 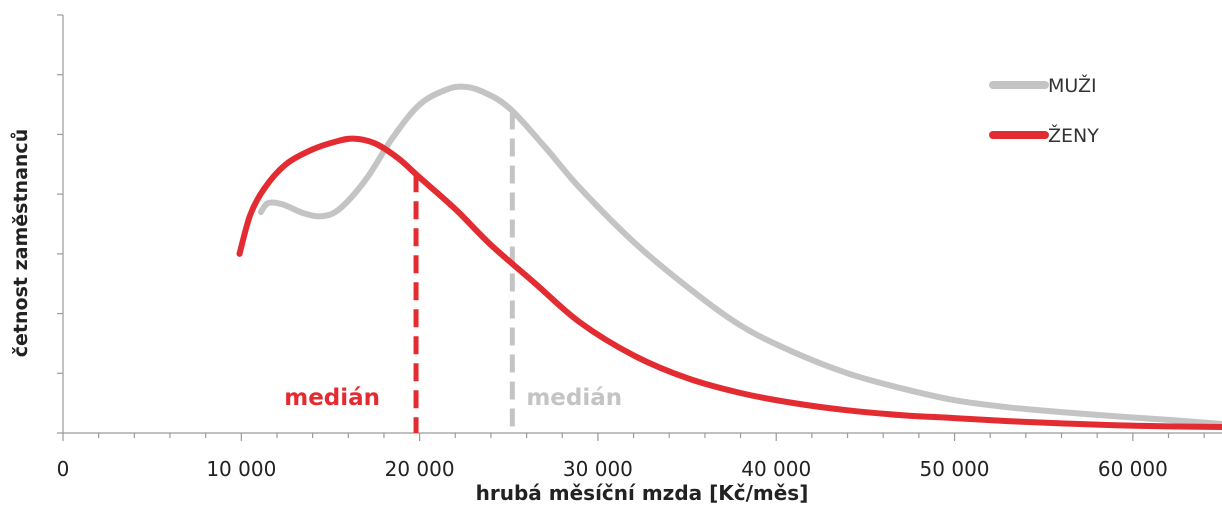 What do you see at coordinates (60, 224) in the screenshot?
I see `y-axis` at bounding box center [60, 224].